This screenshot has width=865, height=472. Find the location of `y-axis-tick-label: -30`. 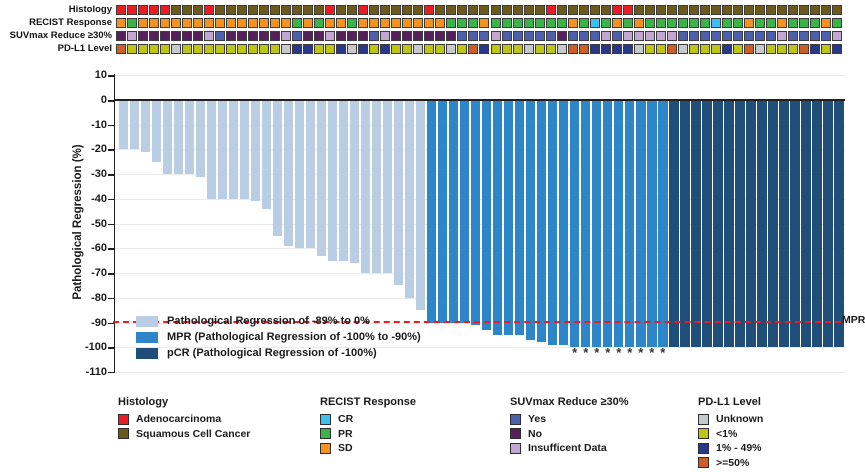

y-axis-tick-label: -30 is located at coordinates (99, 174).